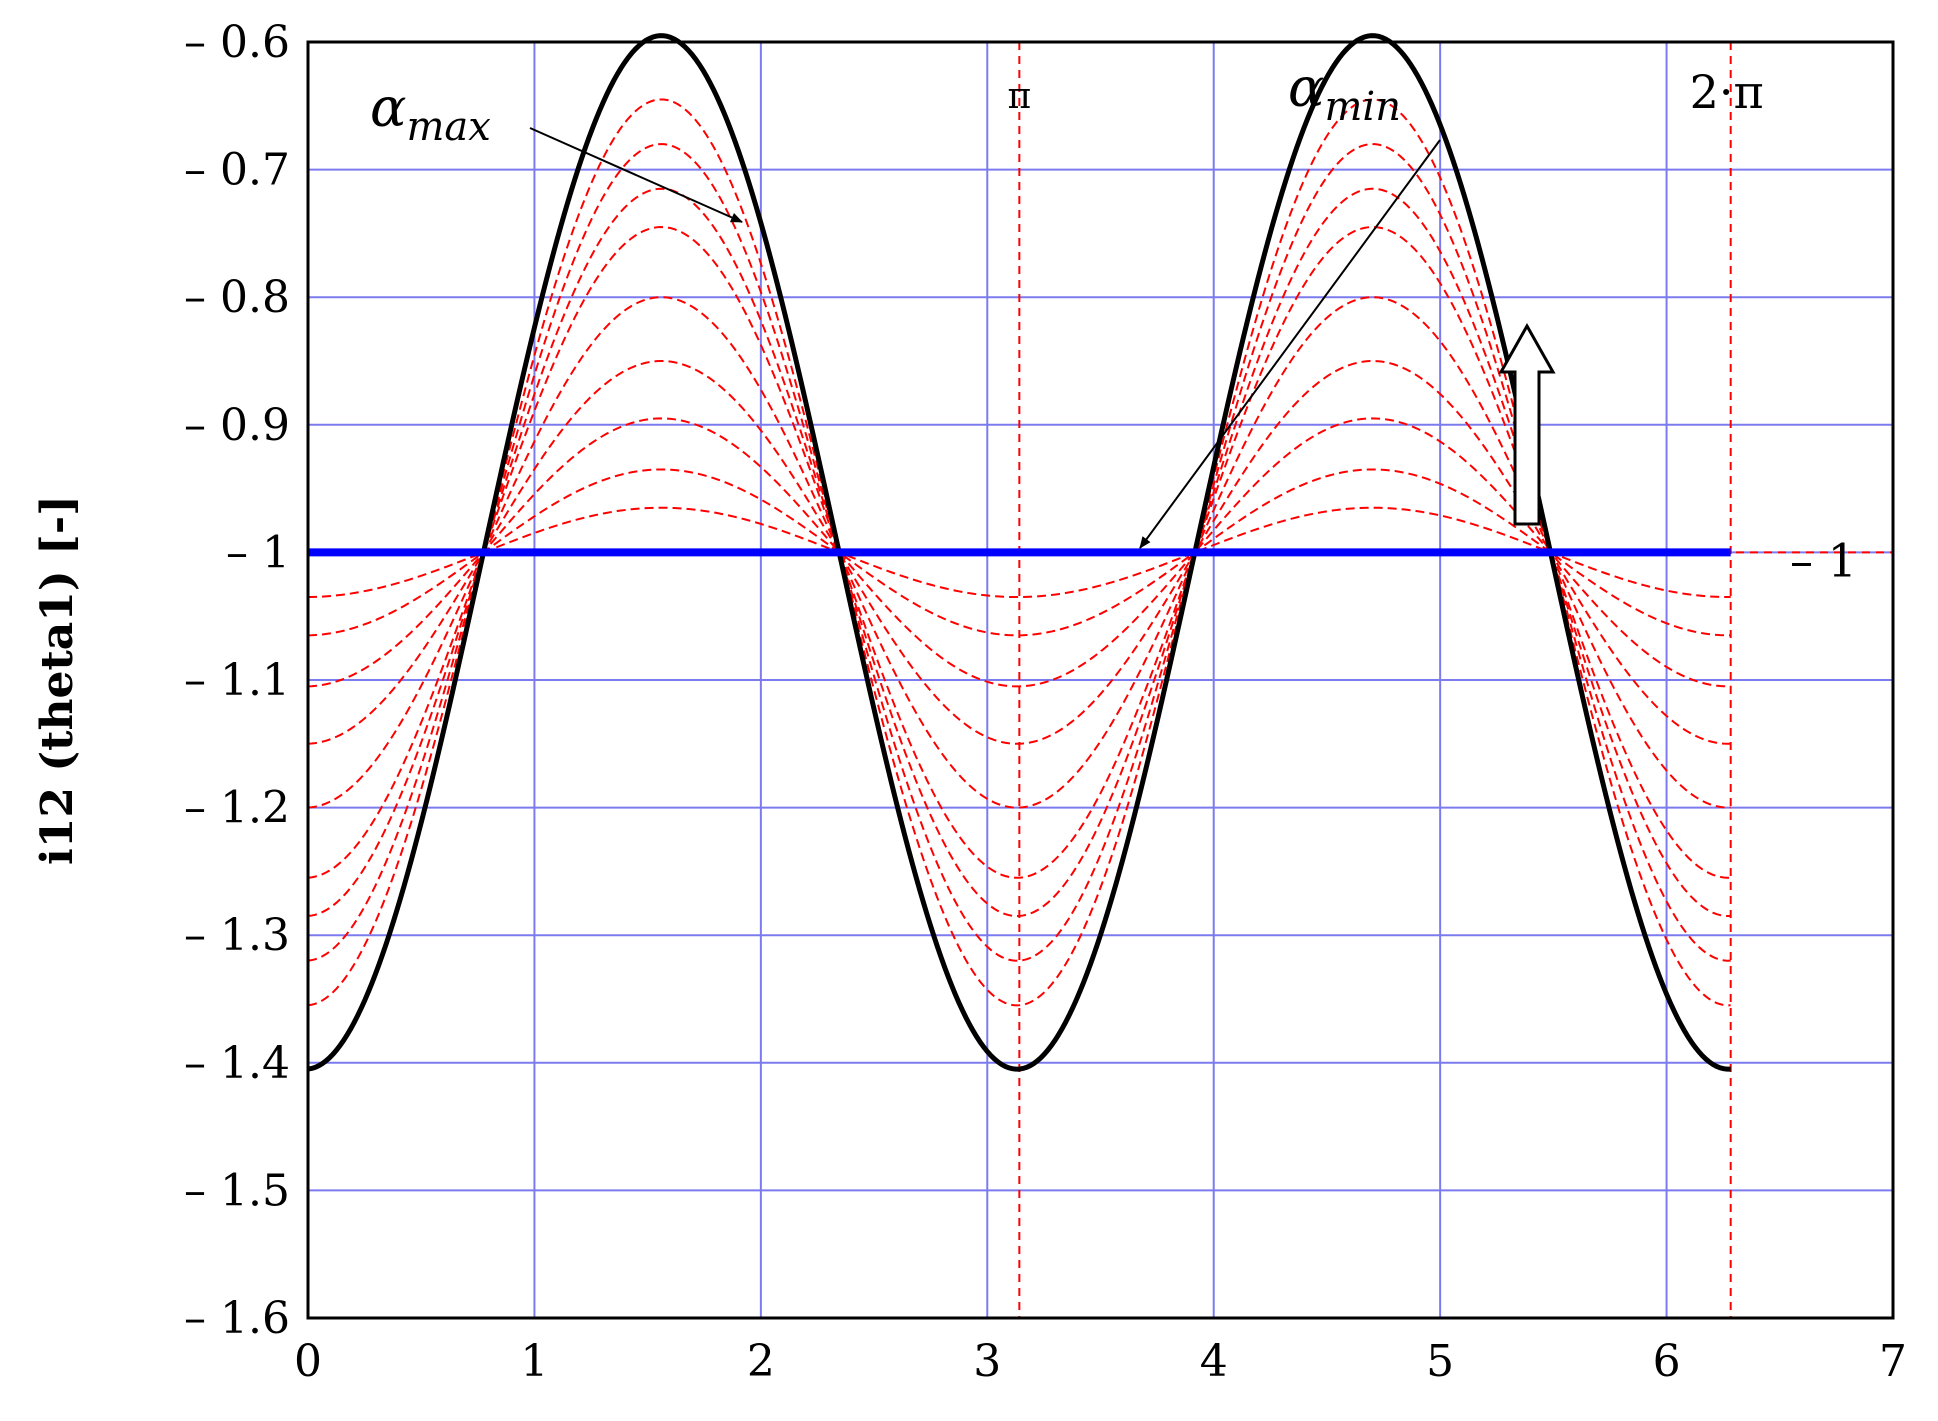  What do you see at coordinates (1527, 424) in the screenshot?
I see `up-arrow-icon` at bounding box center [1527, 424].